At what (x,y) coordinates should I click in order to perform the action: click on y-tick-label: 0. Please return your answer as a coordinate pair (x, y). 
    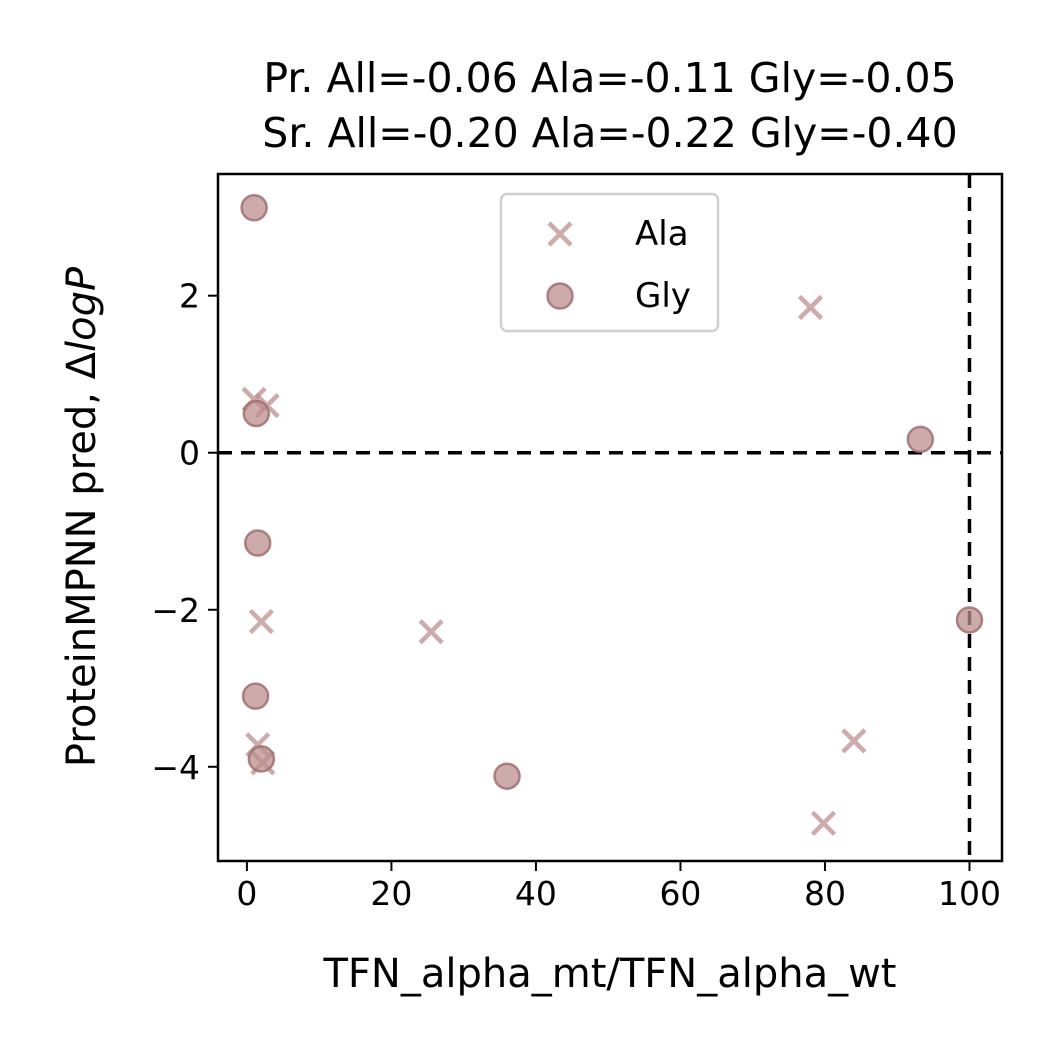
    Looking at the image, I should click on (189, 453).